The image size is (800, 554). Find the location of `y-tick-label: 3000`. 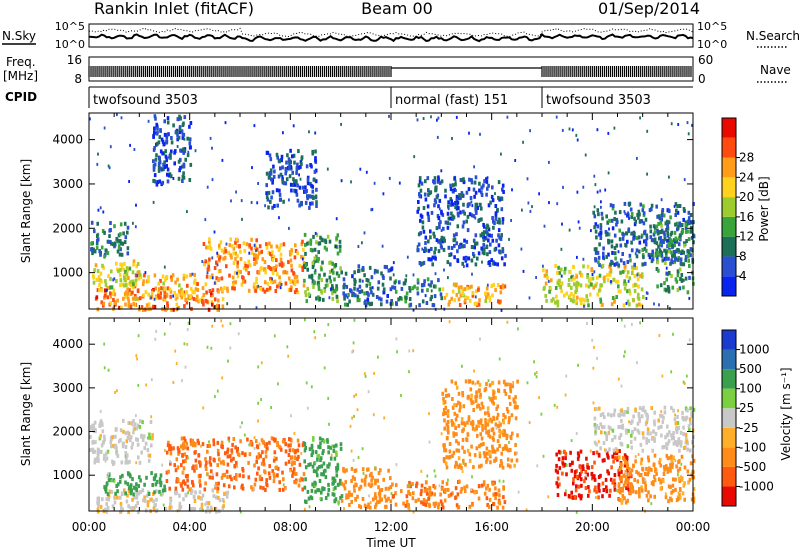

y-tick-label: 3000 is located at coordinates (67, 388).